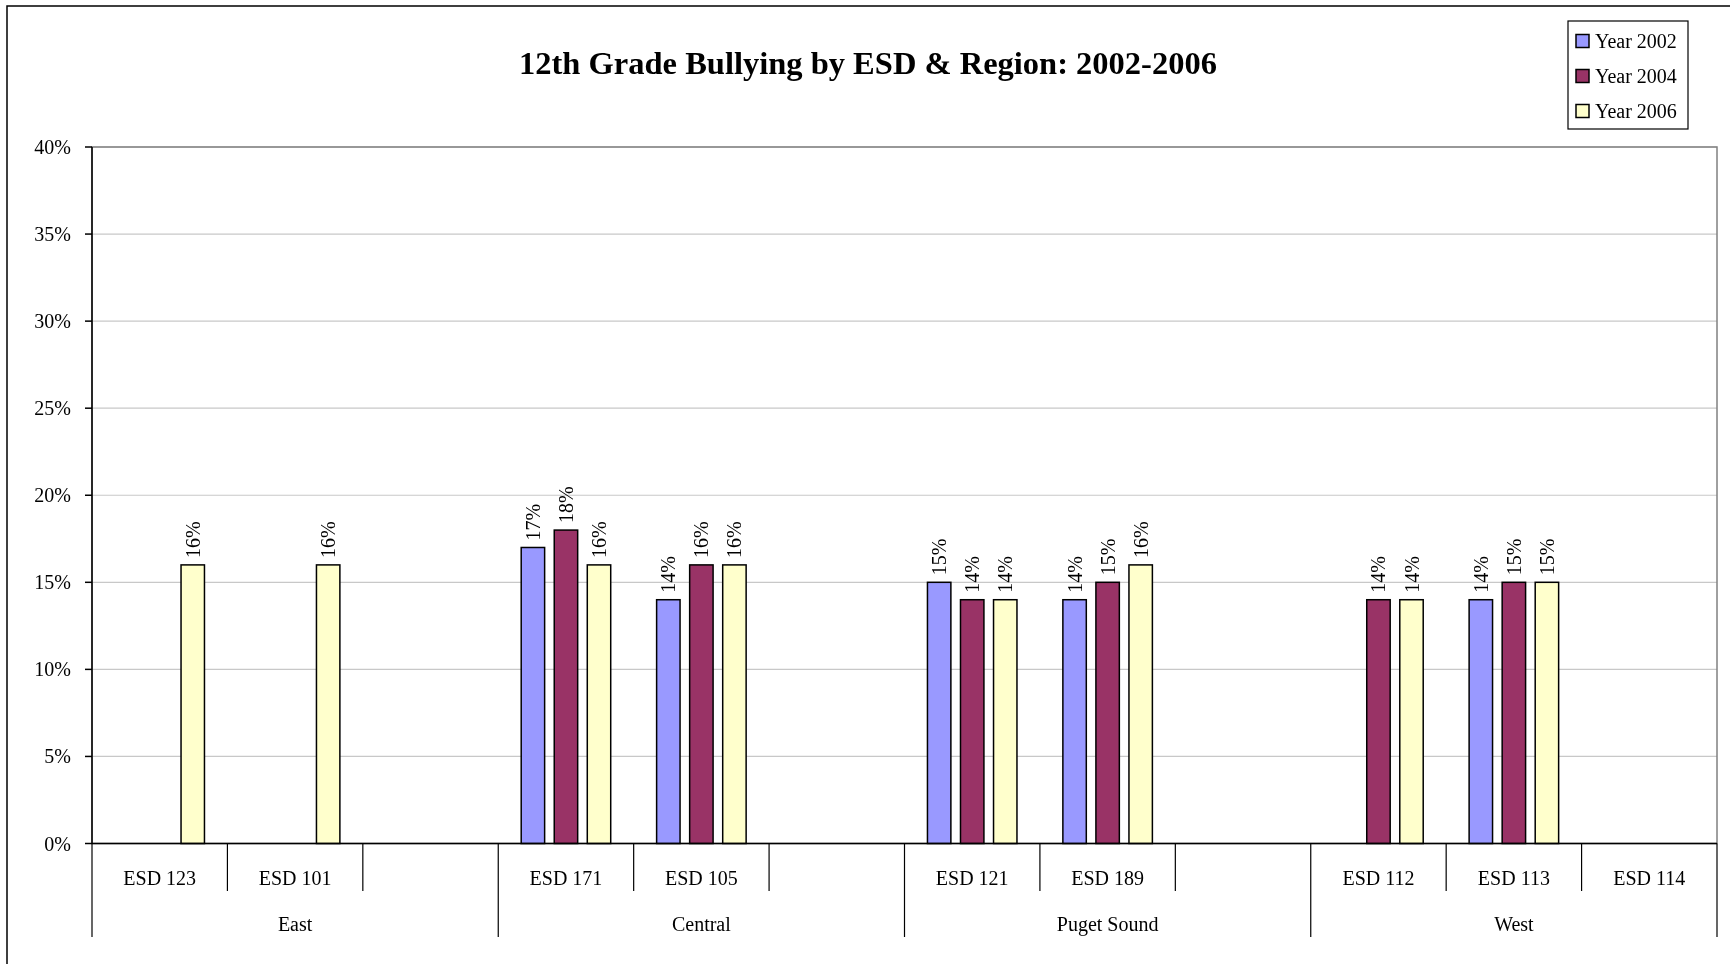  Describe the element at coordinates (1649, 878) in the screenshot. I see `x-tick-label: ESD 114` at that location.